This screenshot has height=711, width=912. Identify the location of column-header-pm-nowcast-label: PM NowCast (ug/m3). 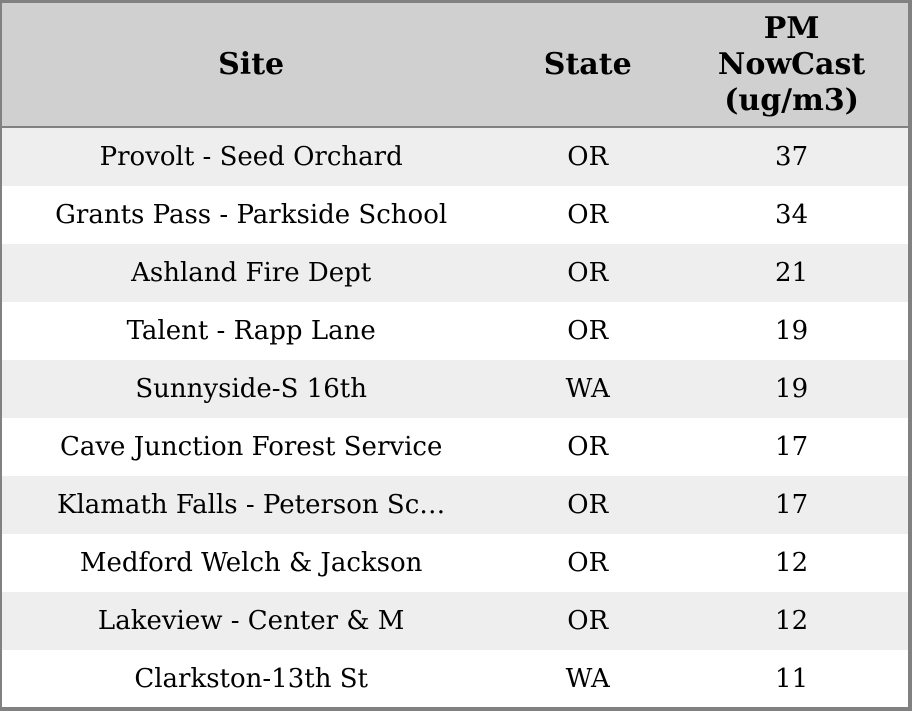
(791, 64).